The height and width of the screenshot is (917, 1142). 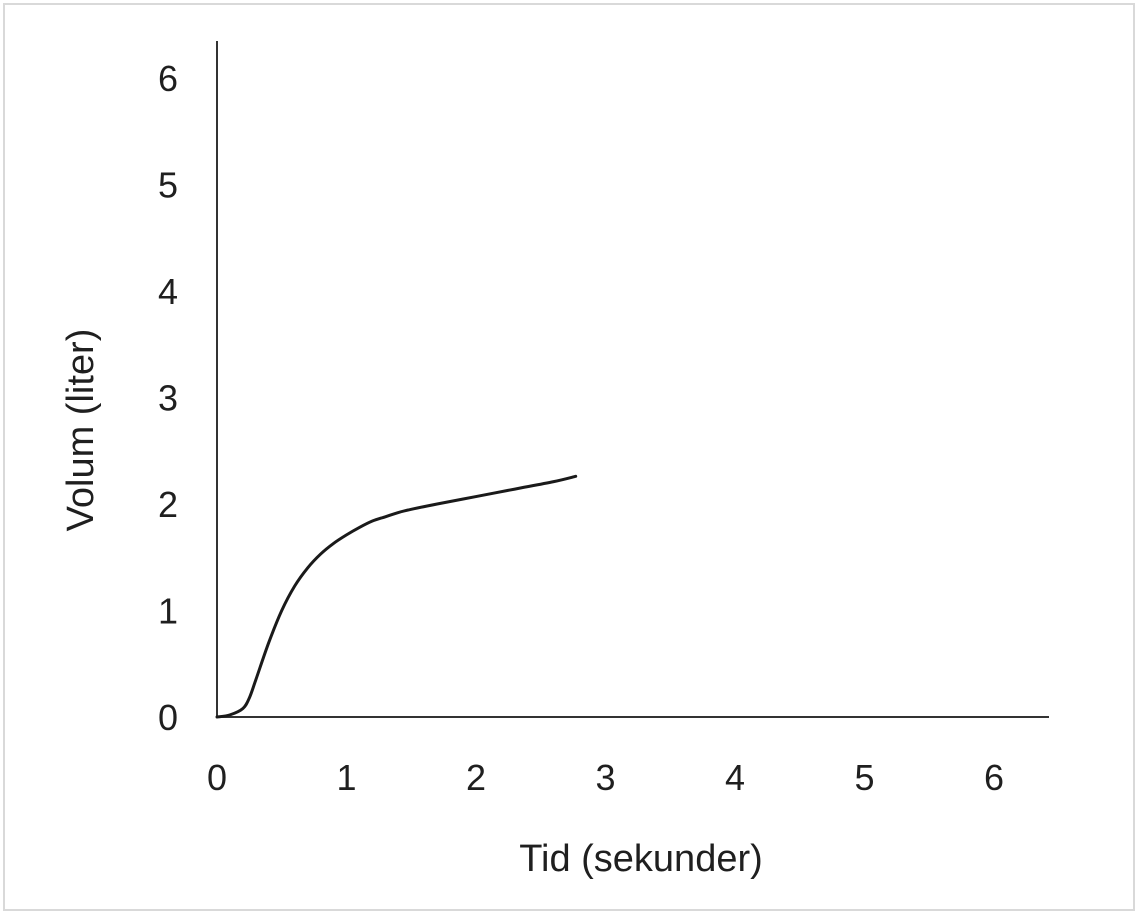 What do you see at coordinates (641, 859) in the screenshot?
I see `x-axis-title: Tid (sekunder)` at bounding box center [641, 859].